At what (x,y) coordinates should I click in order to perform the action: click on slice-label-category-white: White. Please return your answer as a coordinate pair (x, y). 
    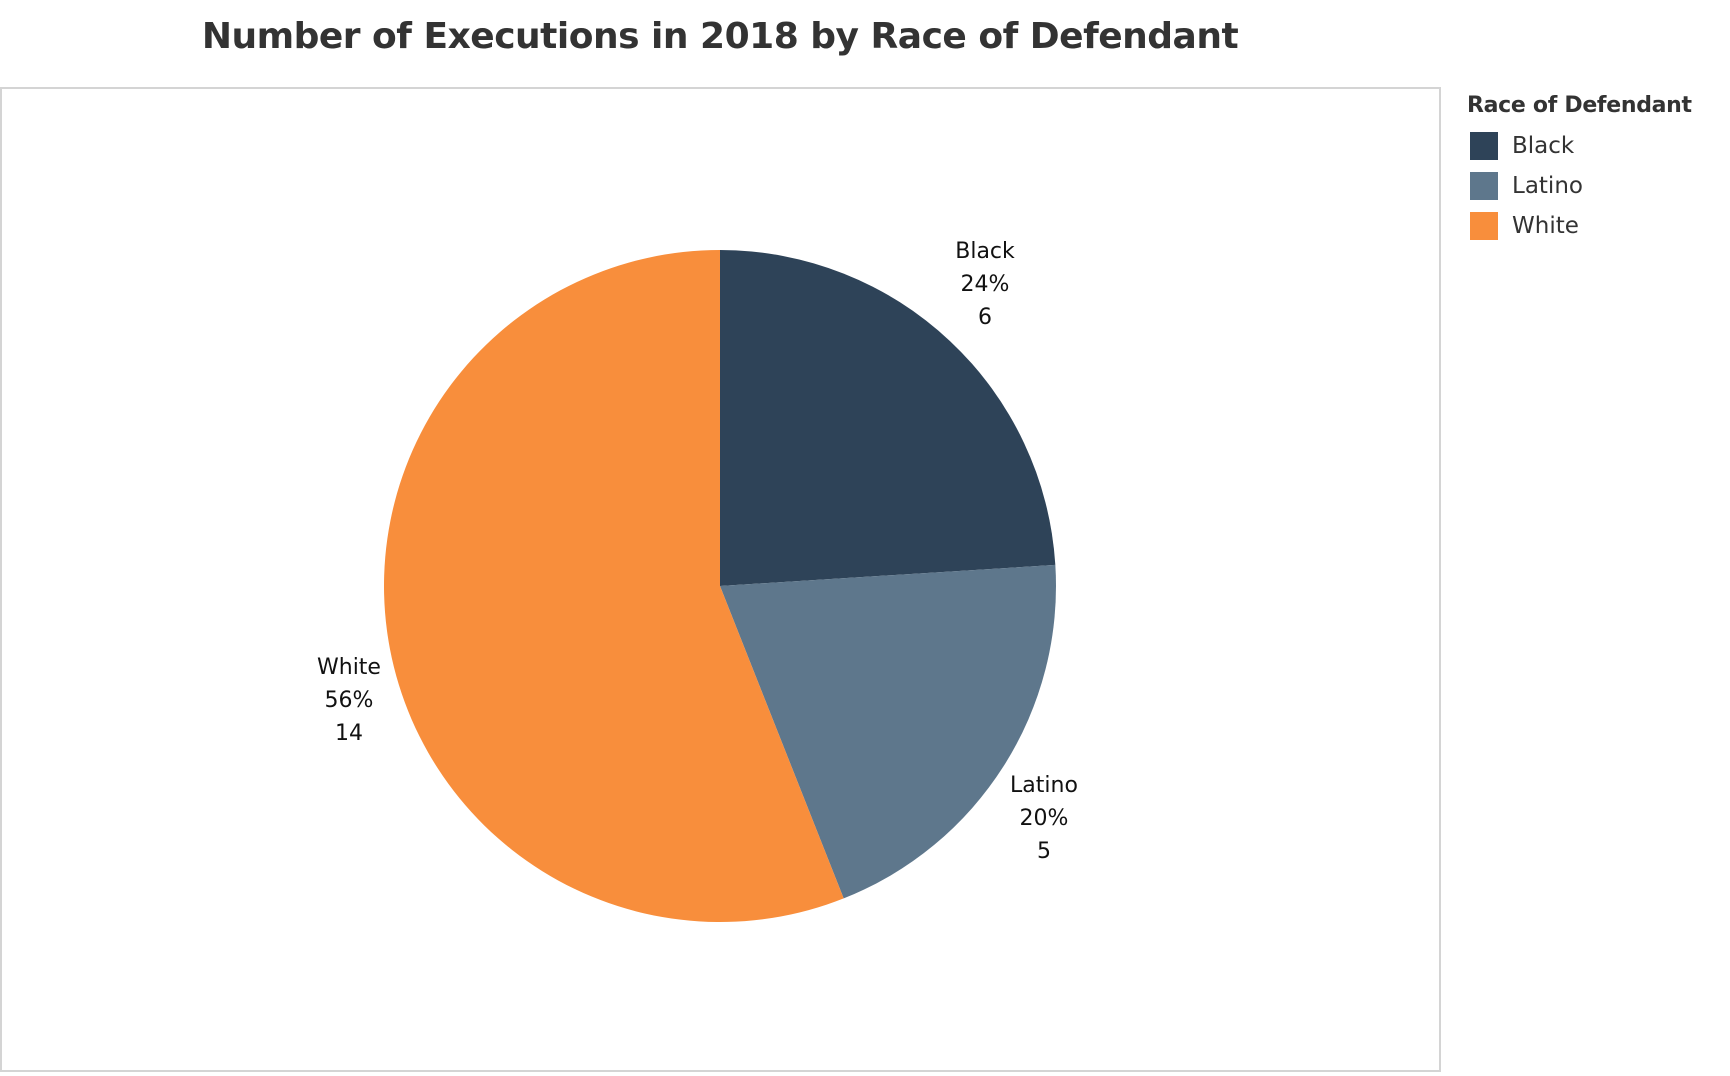
    Looking at the image, I should click on (349, 667).